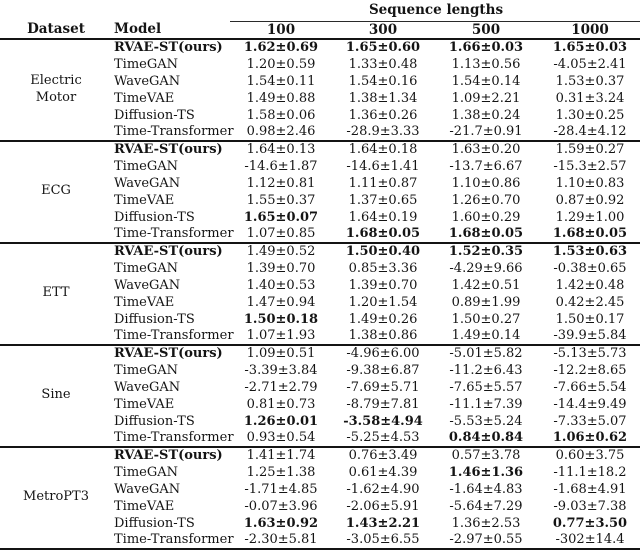  What do you see at coordinates (486, 46) in the screenshot?
I see `score-value: 1.66±0.03` at bounding box center [486, 46].